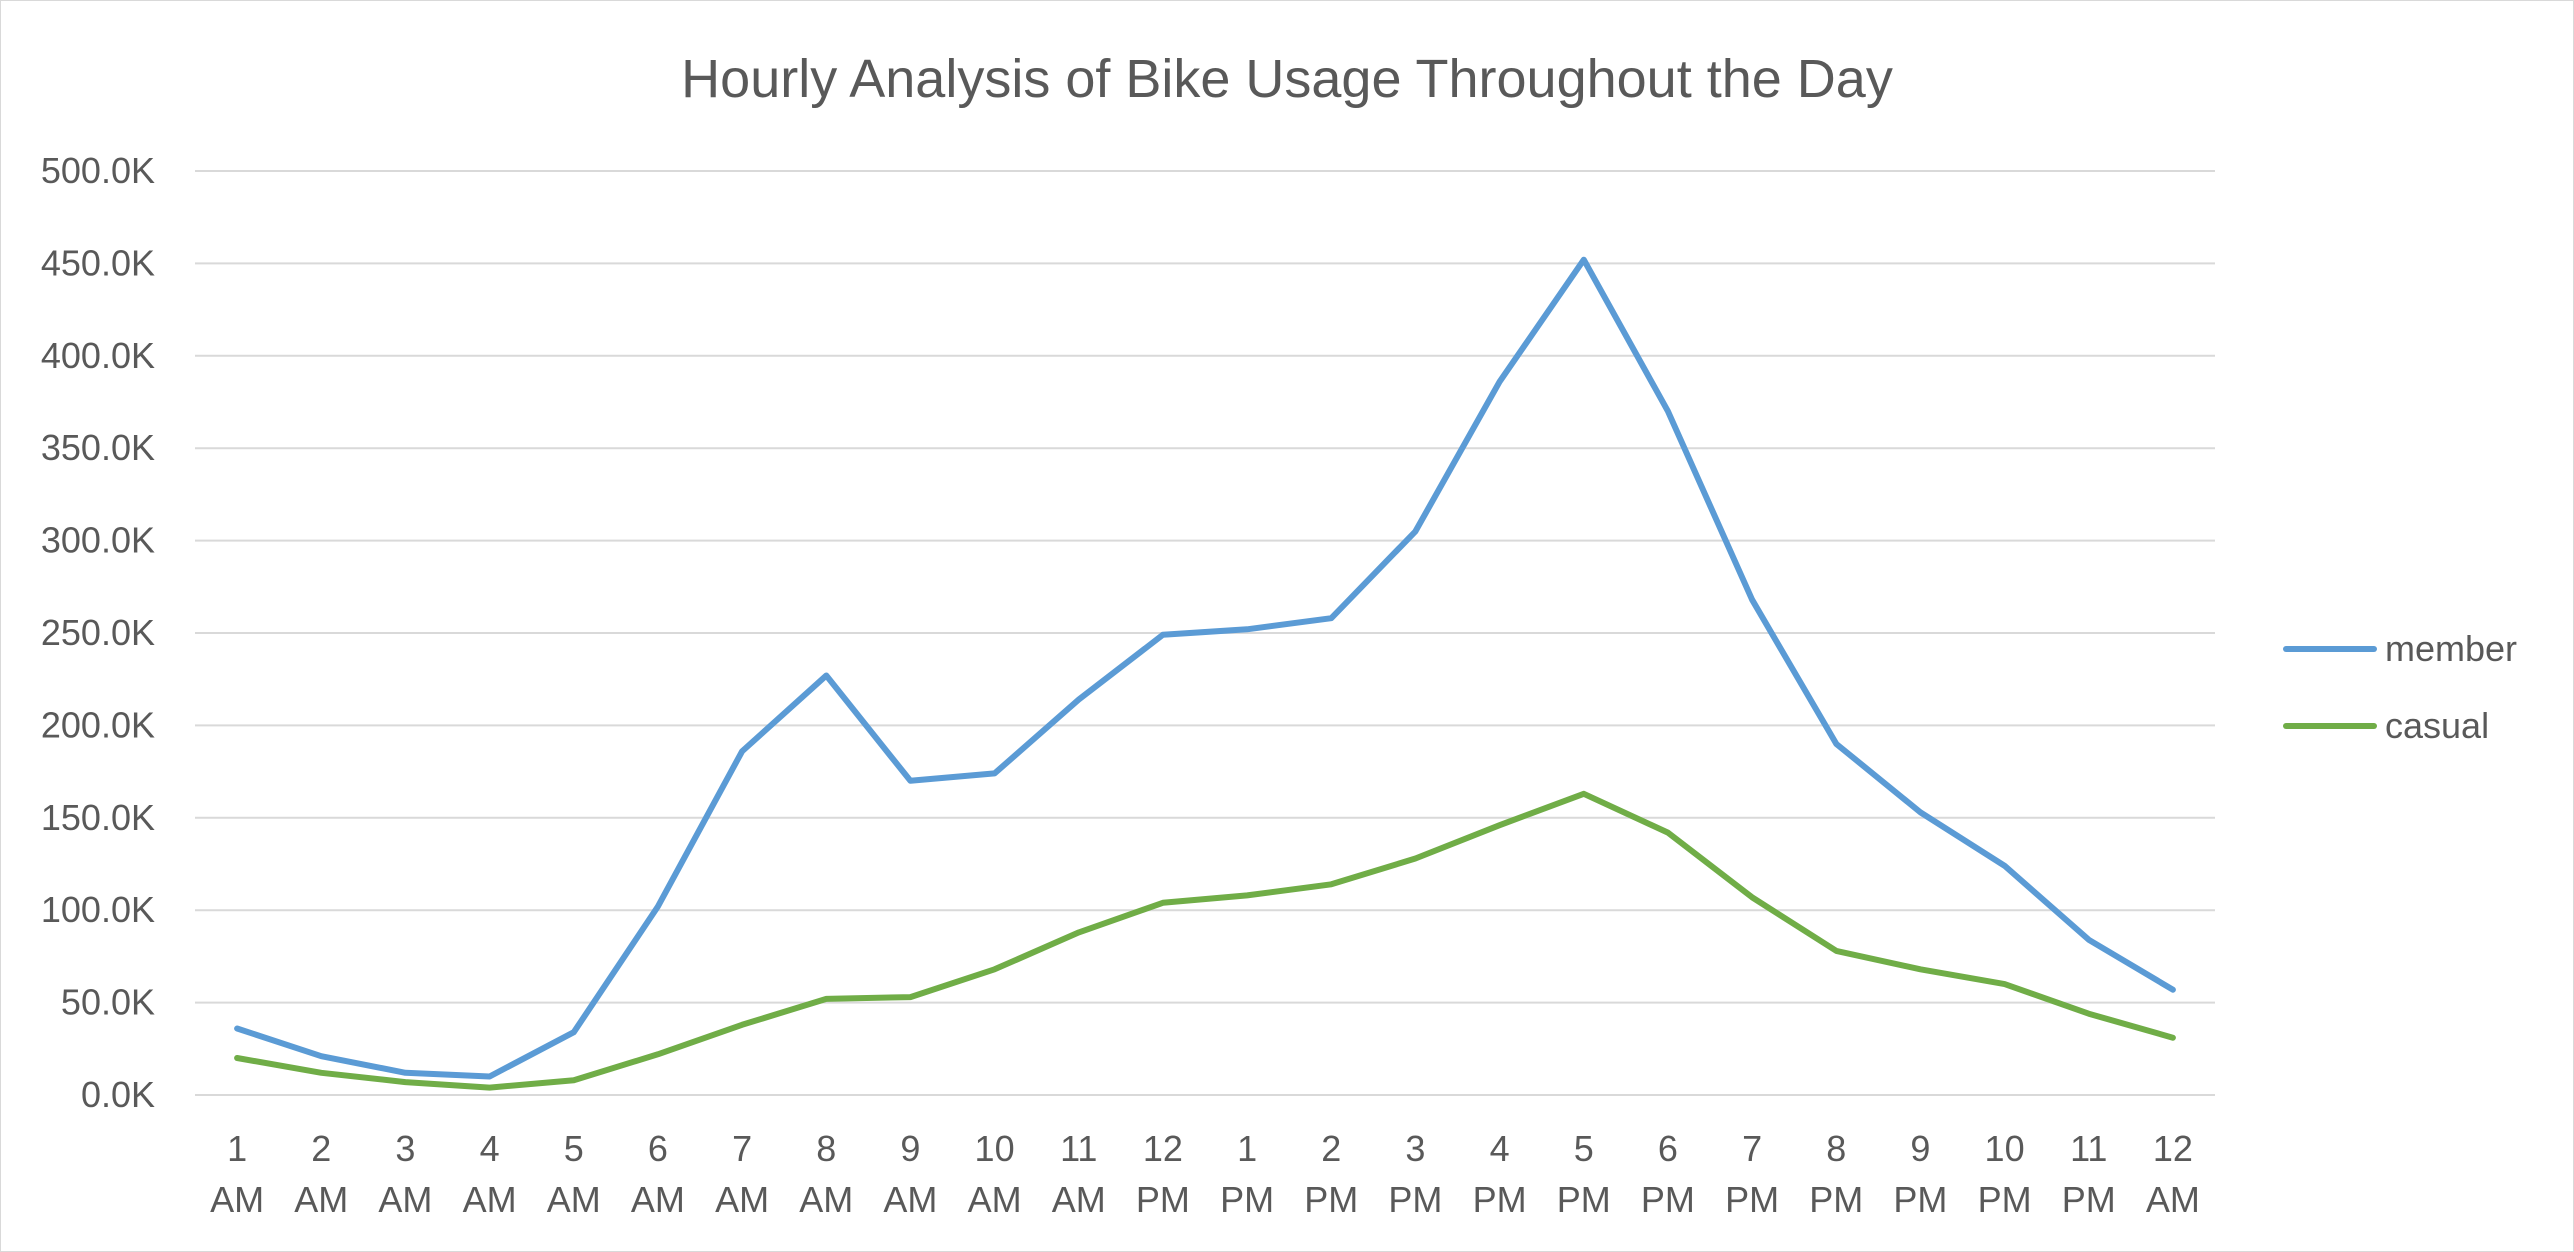 This screenshot has width=2574, height=1252. What do you see at coordinates (98, 909) in the screenshot?
I see `y-tick-label: 100.0K` at bounding box center [98, 909].